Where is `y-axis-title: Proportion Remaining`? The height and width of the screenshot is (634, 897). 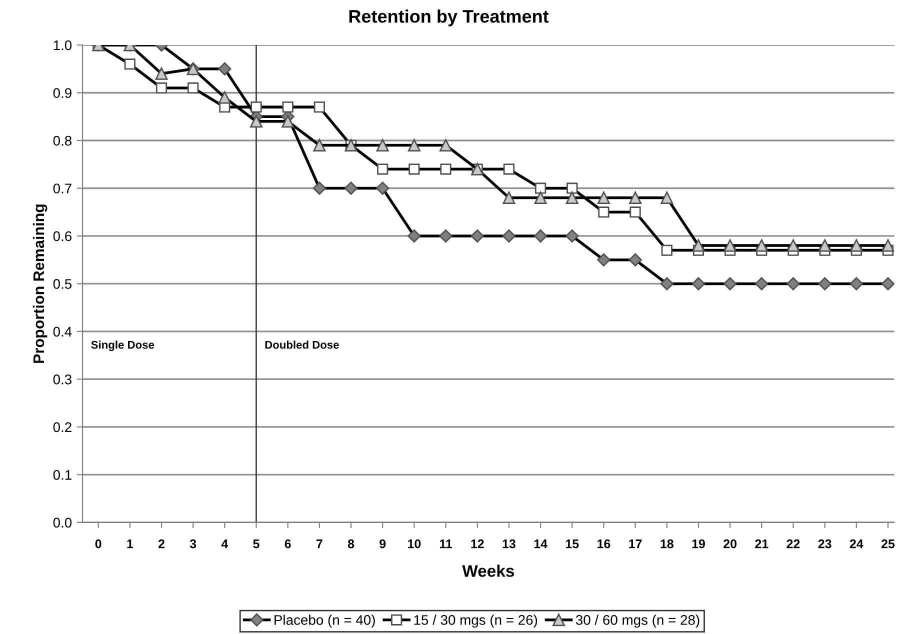
y-axis-title: Proportion Remaining is located at coordinates (40, 283).